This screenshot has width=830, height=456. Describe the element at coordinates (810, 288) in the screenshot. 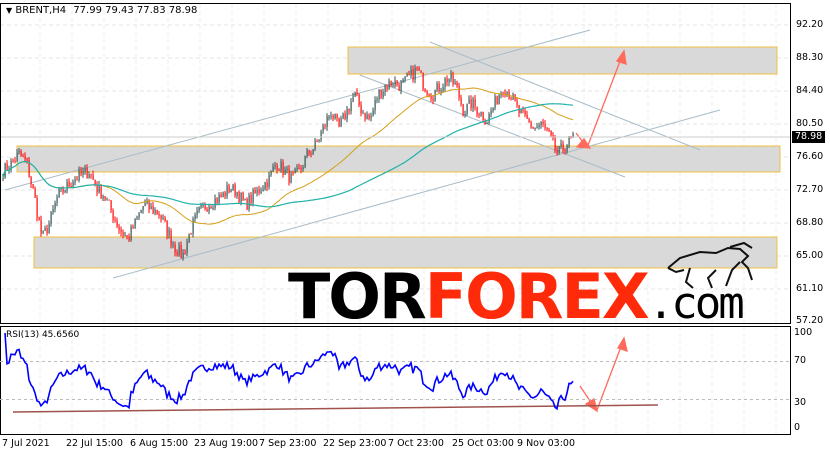

I see `price-tick: 61.10` at that location.